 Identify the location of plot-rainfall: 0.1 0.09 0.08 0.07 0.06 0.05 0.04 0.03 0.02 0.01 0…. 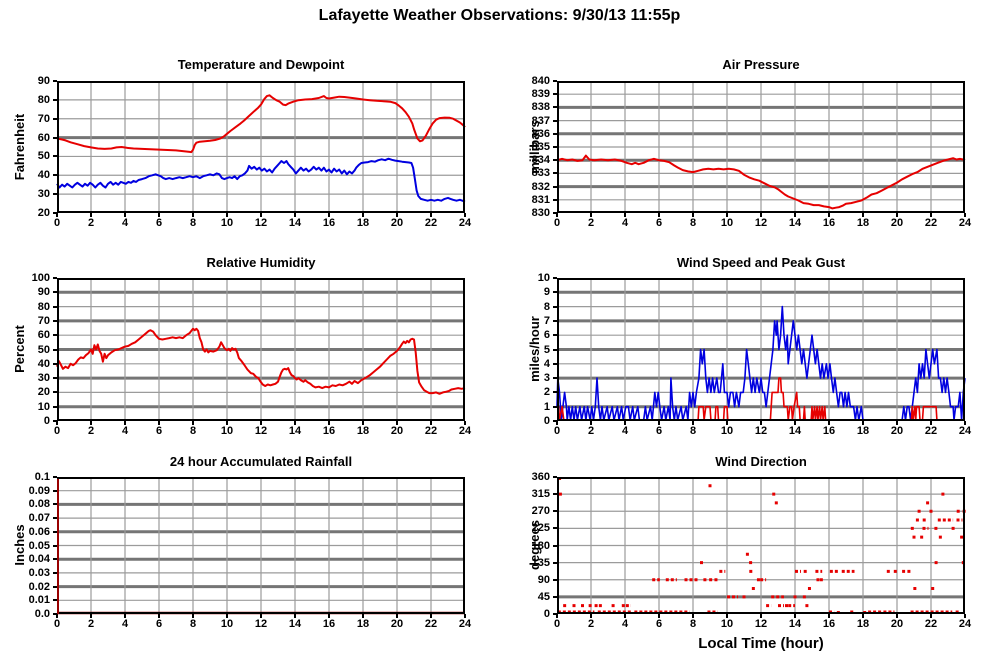
(250, 550).